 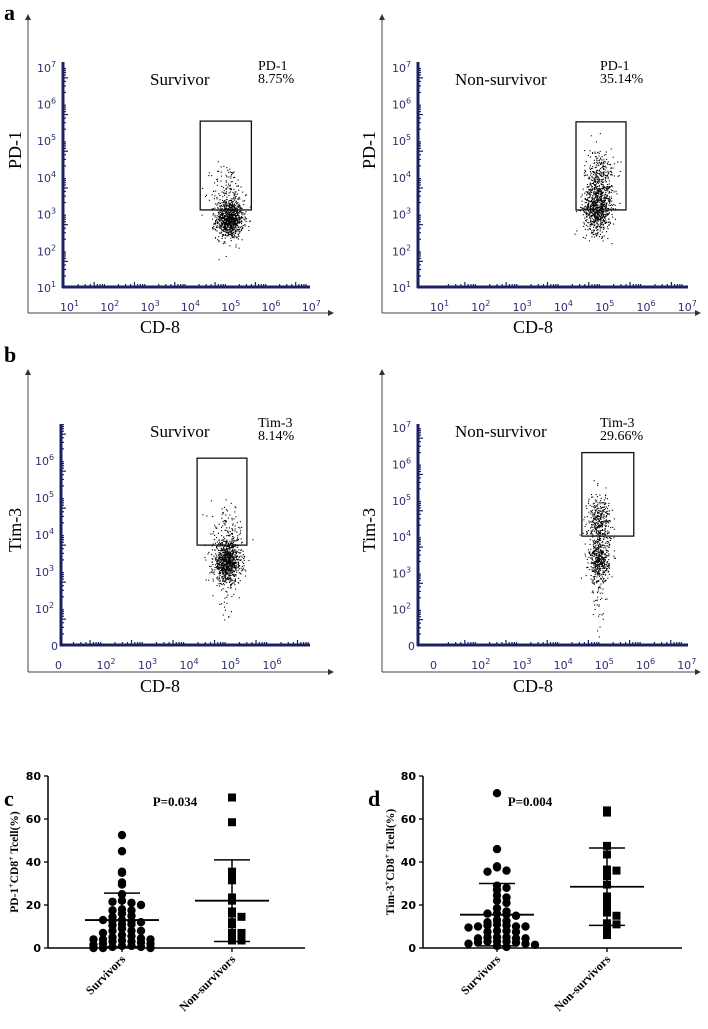 What do you see at coordinates (157, 303) in the screenshot?
I see `tick-exponent: 3` at bounding box center [157, 303].